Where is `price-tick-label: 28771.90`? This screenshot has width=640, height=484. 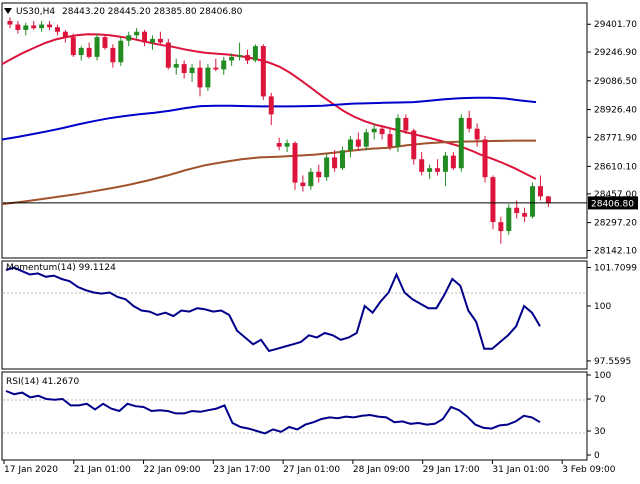
price-tick-label: 28771.90 is located at coordinates (615, 138).